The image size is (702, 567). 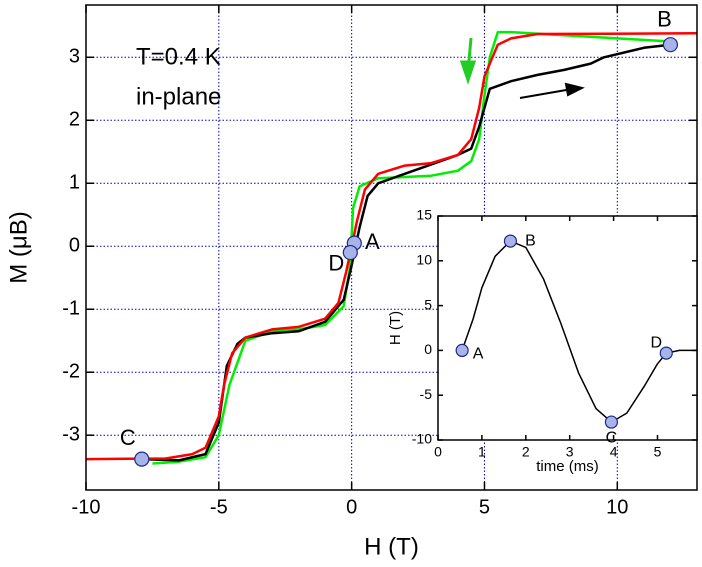 I want to click on y-tick-label: 3, so click(x=74, y=57).